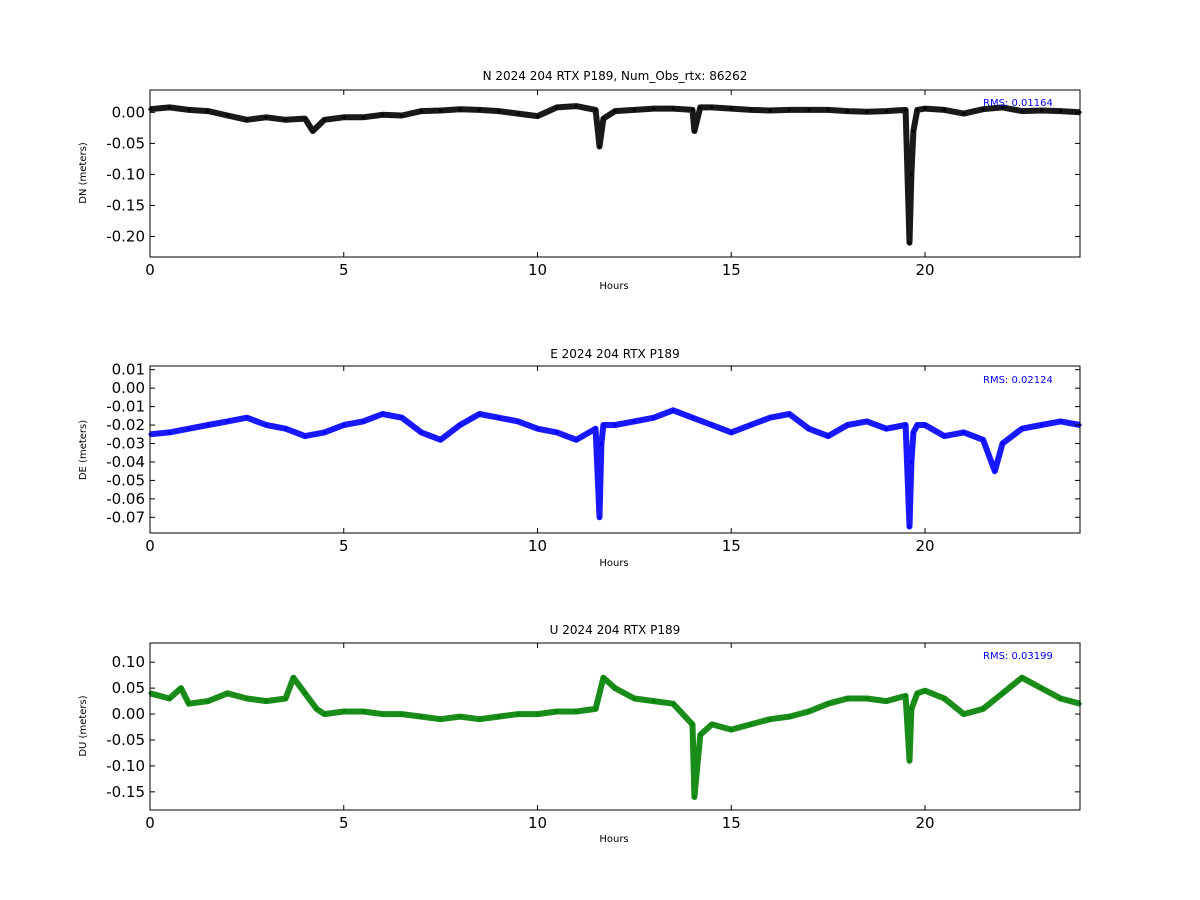 This screenshot has height=900, width=1200. I want to click on data-series-east, so click(615, 468).